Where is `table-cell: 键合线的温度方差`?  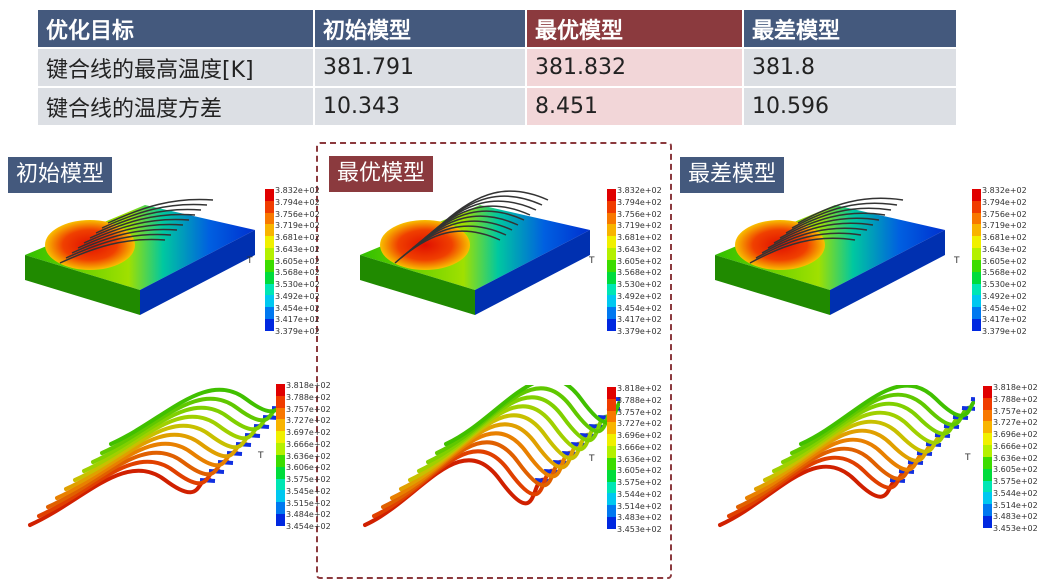
table-cell: 键合线的温度方差 is located at coordinates (176, 106).